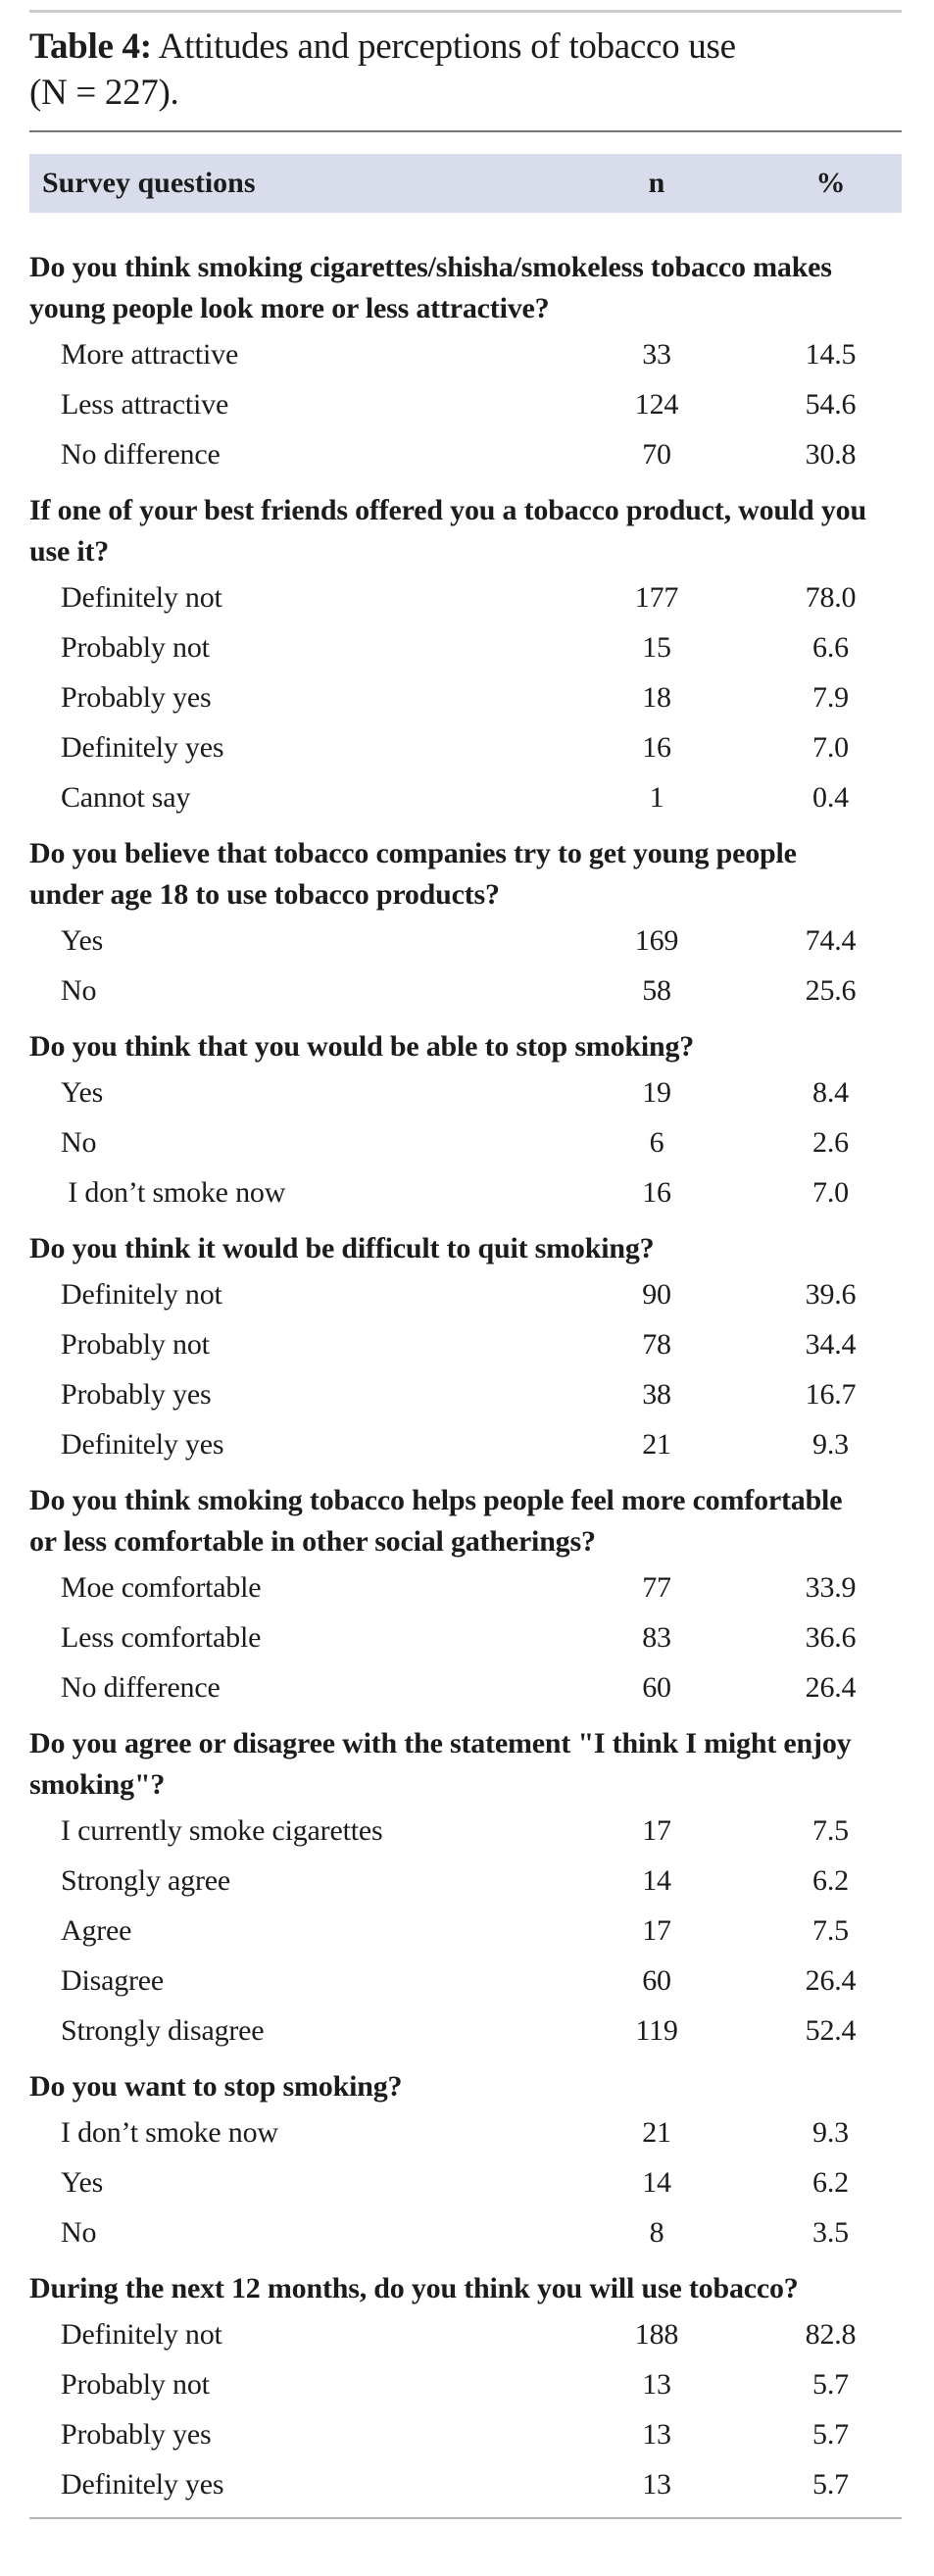 This screenshot has height=2576, width=934. I want to click on answer-n-value: 78, so click(656, 1344).